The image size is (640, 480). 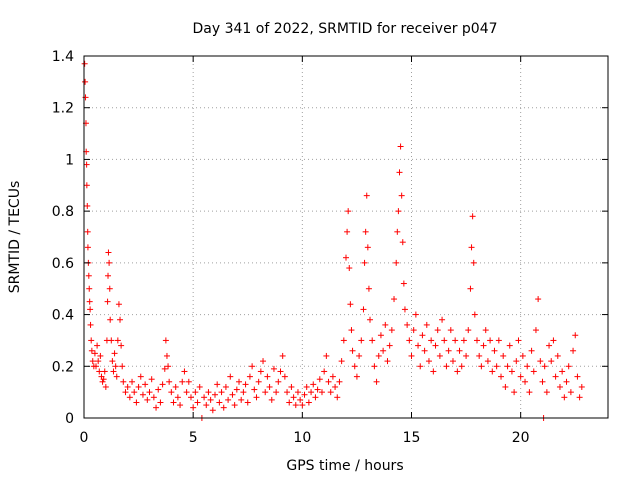 I want to click on y-axis-label: SRMTID / TECUs, so click(x=15, y=237).